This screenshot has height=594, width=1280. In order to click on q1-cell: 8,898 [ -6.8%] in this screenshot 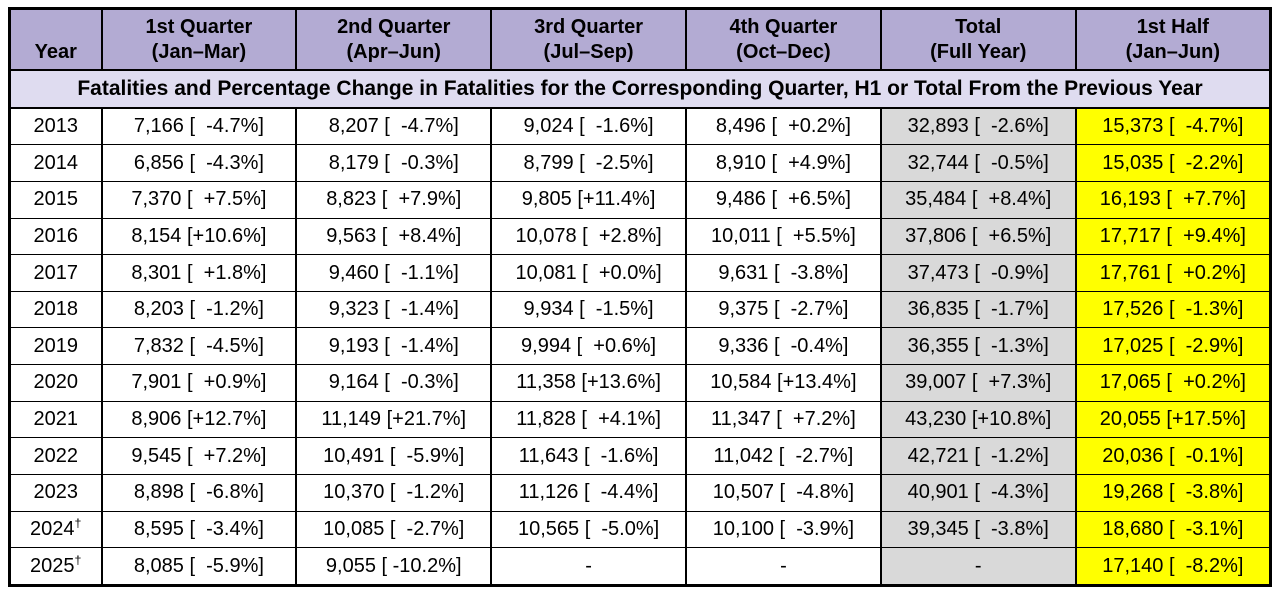, I will do `click(199, 492)`.